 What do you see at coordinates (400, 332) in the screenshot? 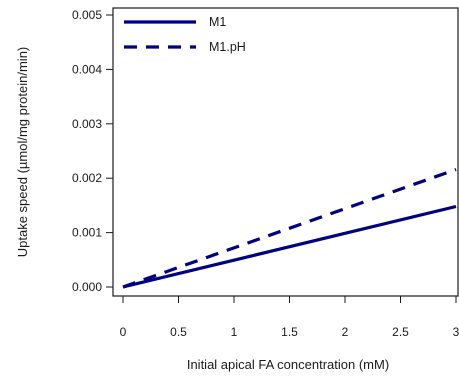
I see `x-tick-label: 2.5` at bounding box center [400, 332].